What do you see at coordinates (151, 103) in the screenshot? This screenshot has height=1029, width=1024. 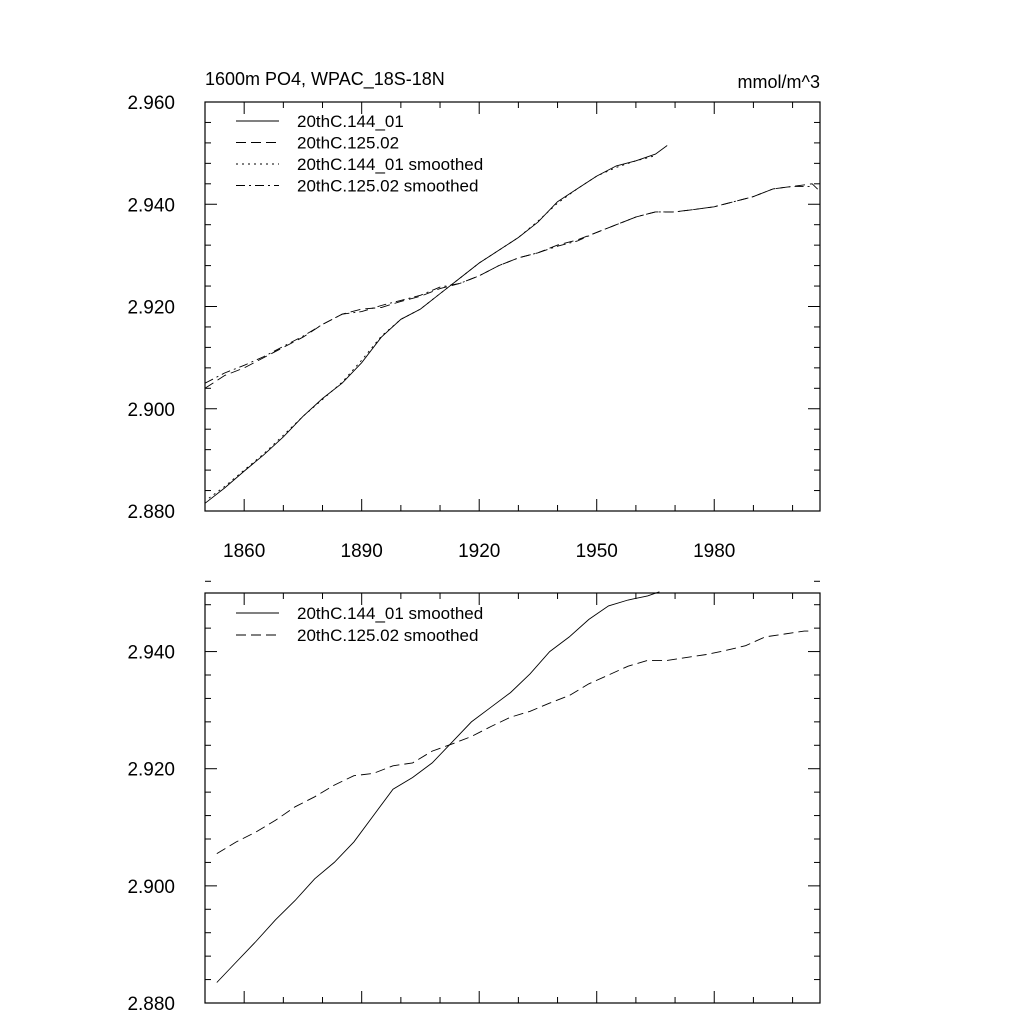 I see `y-tick-label: 2.960` at bounding box center [151, 103].